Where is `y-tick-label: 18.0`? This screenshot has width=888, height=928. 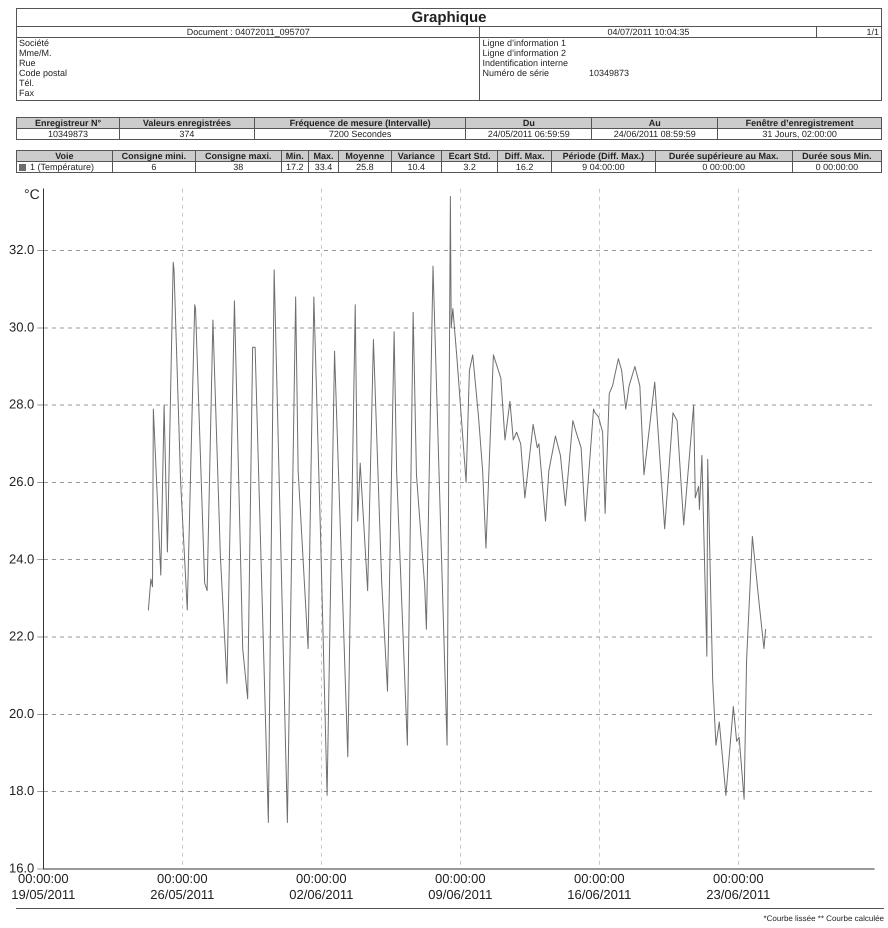
y-tick-label: 18.0 is located at coordinates (21, 790).